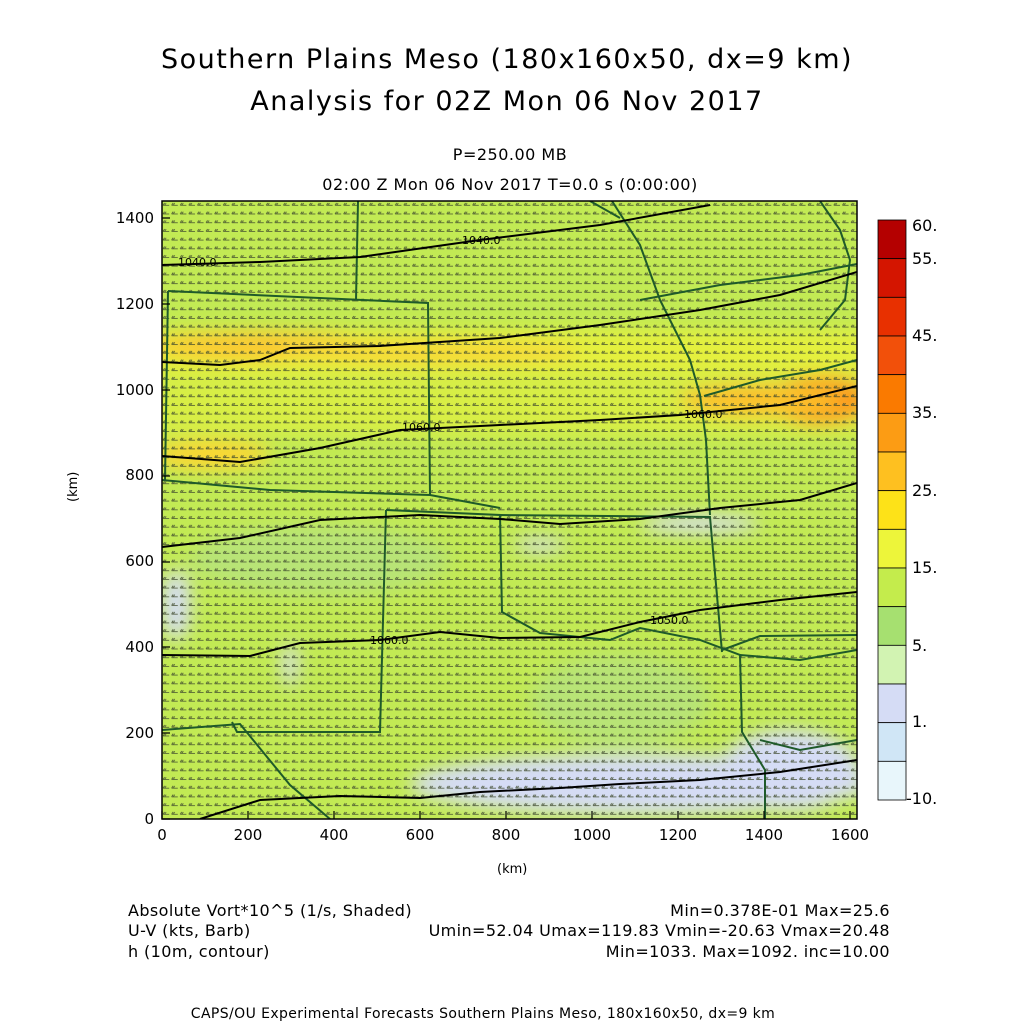  I want to click on x-tick-label: 0, so click(162, 835).